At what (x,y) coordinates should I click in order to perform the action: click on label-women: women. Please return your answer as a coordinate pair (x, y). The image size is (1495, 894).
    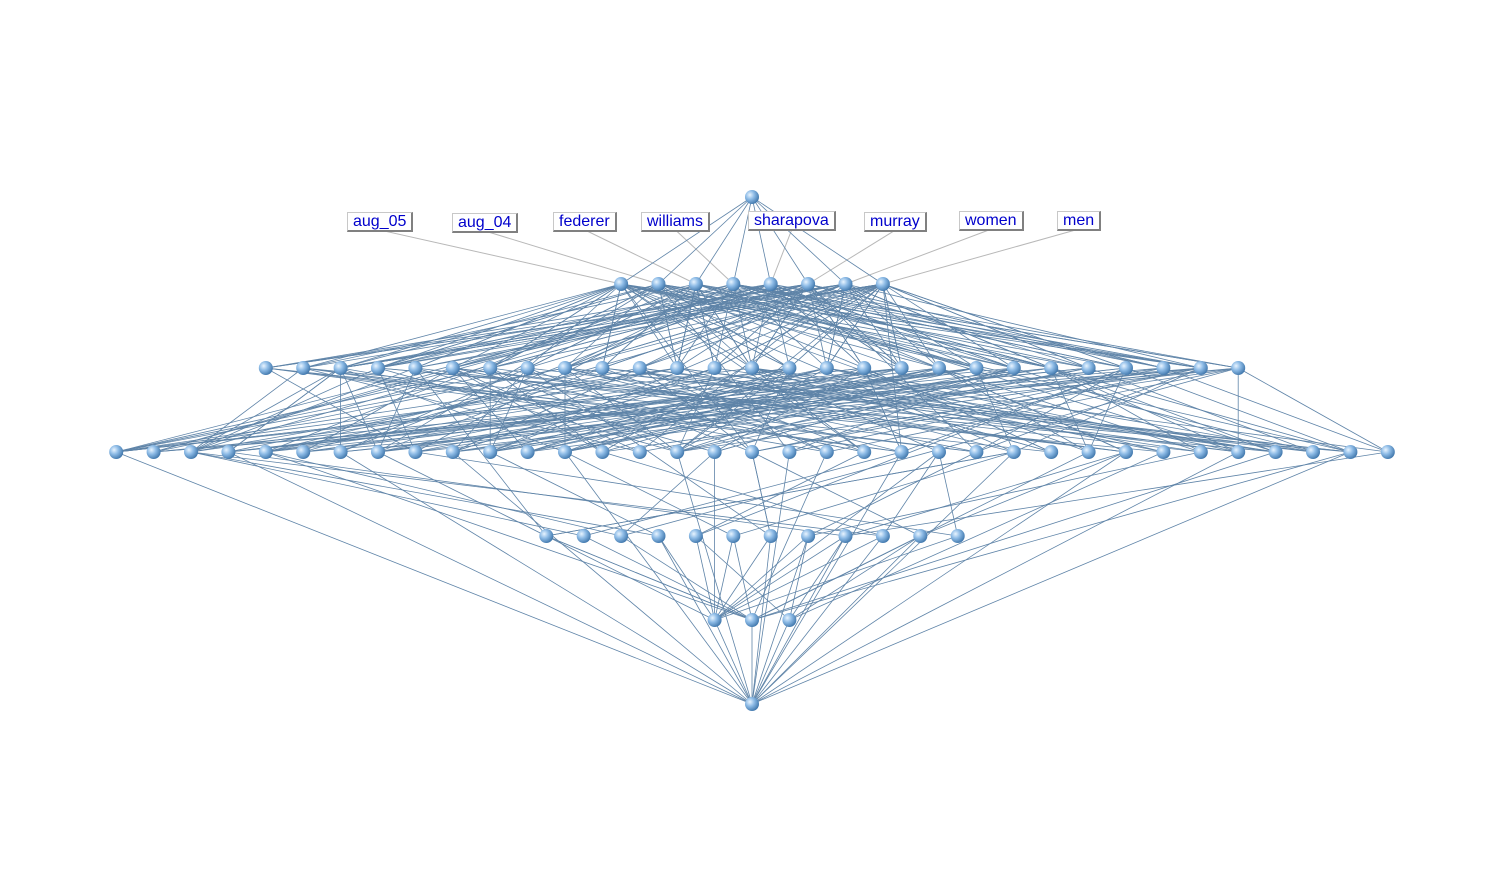
    Looking at the image, I should click on (991, 221).